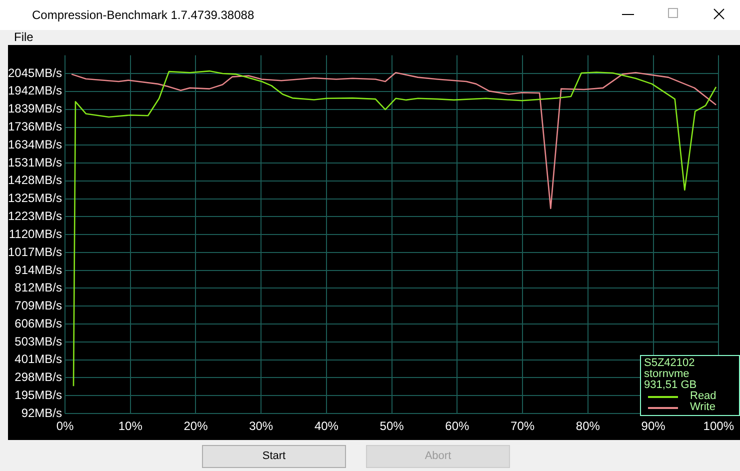 This screenshot has width=740, height=471. I want to click on legend-label: Read, so click(703, 396).